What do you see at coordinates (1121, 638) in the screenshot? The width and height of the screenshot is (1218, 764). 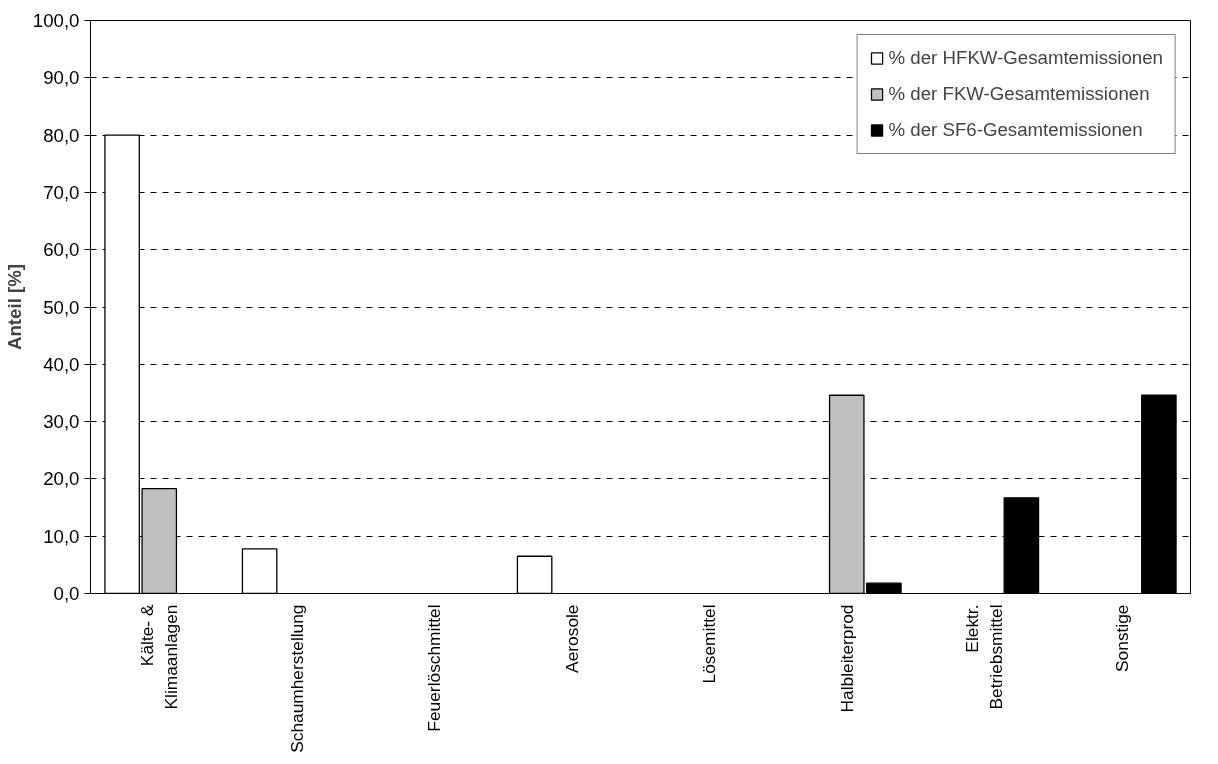 I see `x-tick-label: Sonstige` at bounding box center [1121, 638].